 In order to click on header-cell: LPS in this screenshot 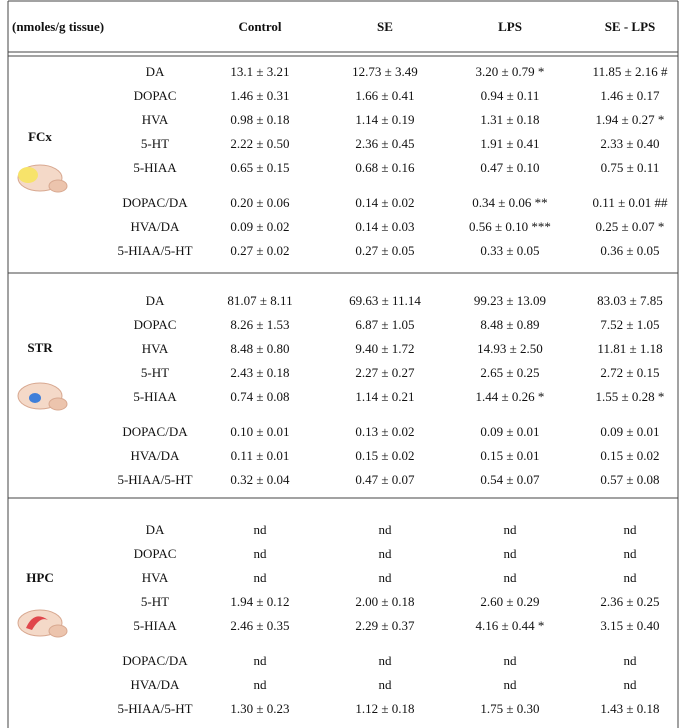, I will do `click(510, 26)`.